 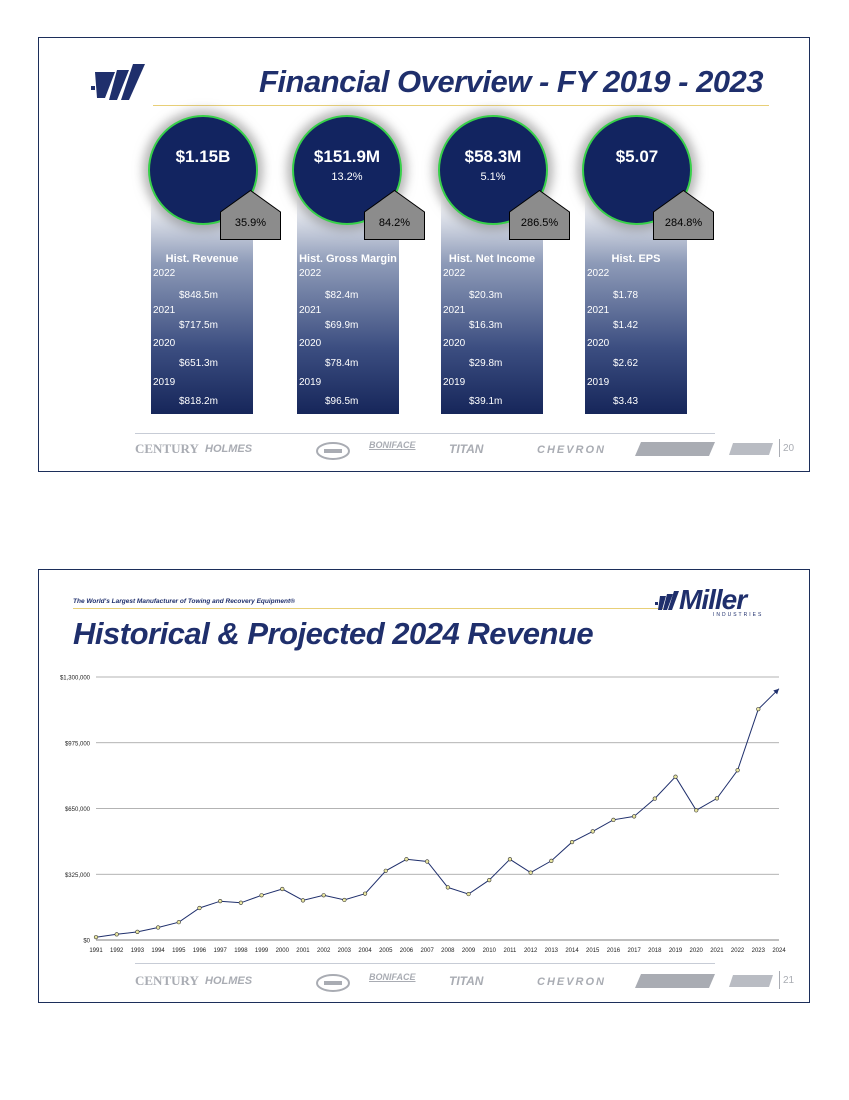 I want to click on brand-logo-vulcan-icon, so click(x=333, y=983).